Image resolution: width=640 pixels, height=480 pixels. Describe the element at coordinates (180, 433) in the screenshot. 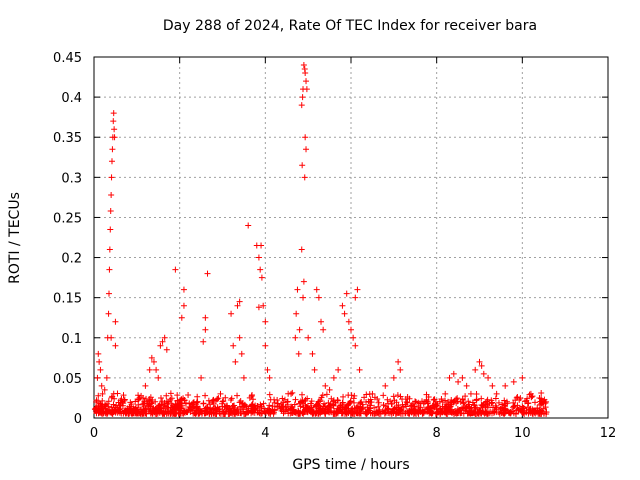

I see `x-tick-label: 2` at that location.